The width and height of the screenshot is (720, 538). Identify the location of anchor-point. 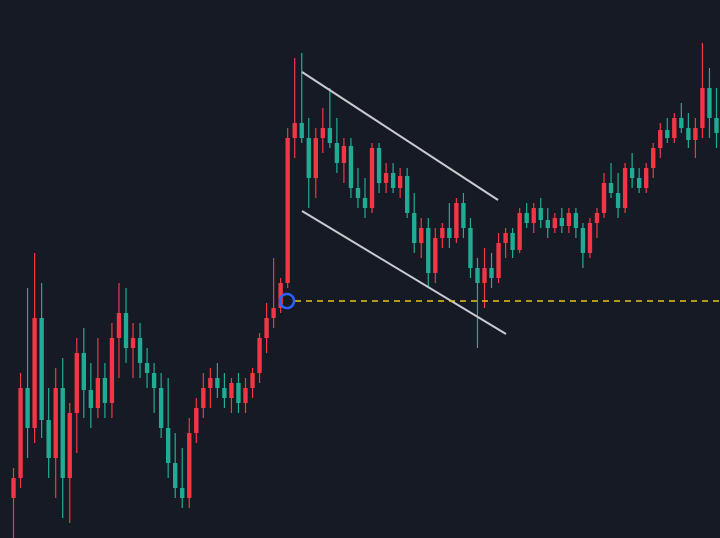
(287, 301).